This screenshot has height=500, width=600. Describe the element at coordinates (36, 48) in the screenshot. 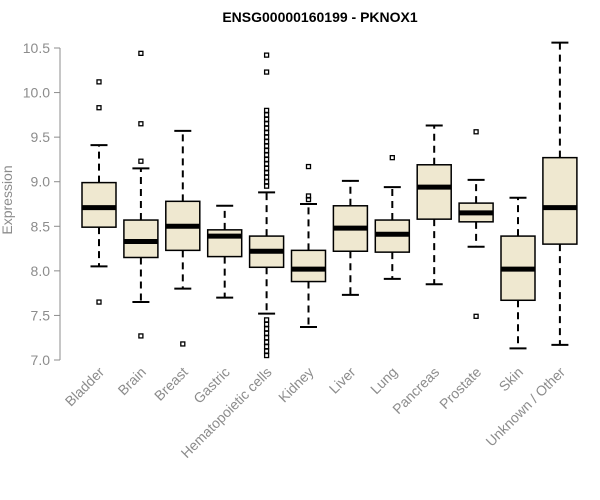

I see `y-tick-label: 10.5` at that location.